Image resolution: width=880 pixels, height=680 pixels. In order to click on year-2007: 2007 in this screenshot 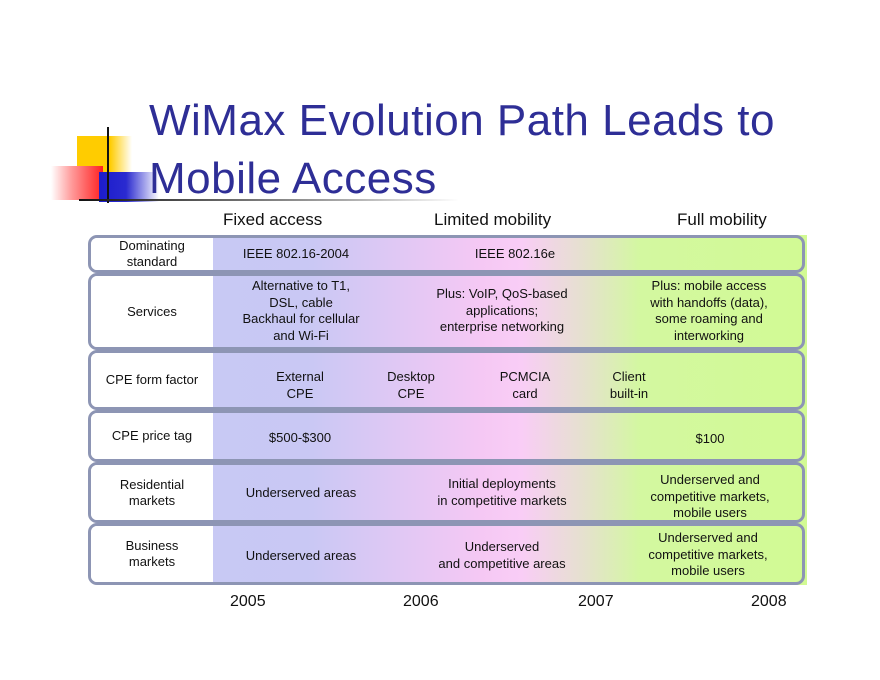, I will do `click(596, 601)`.